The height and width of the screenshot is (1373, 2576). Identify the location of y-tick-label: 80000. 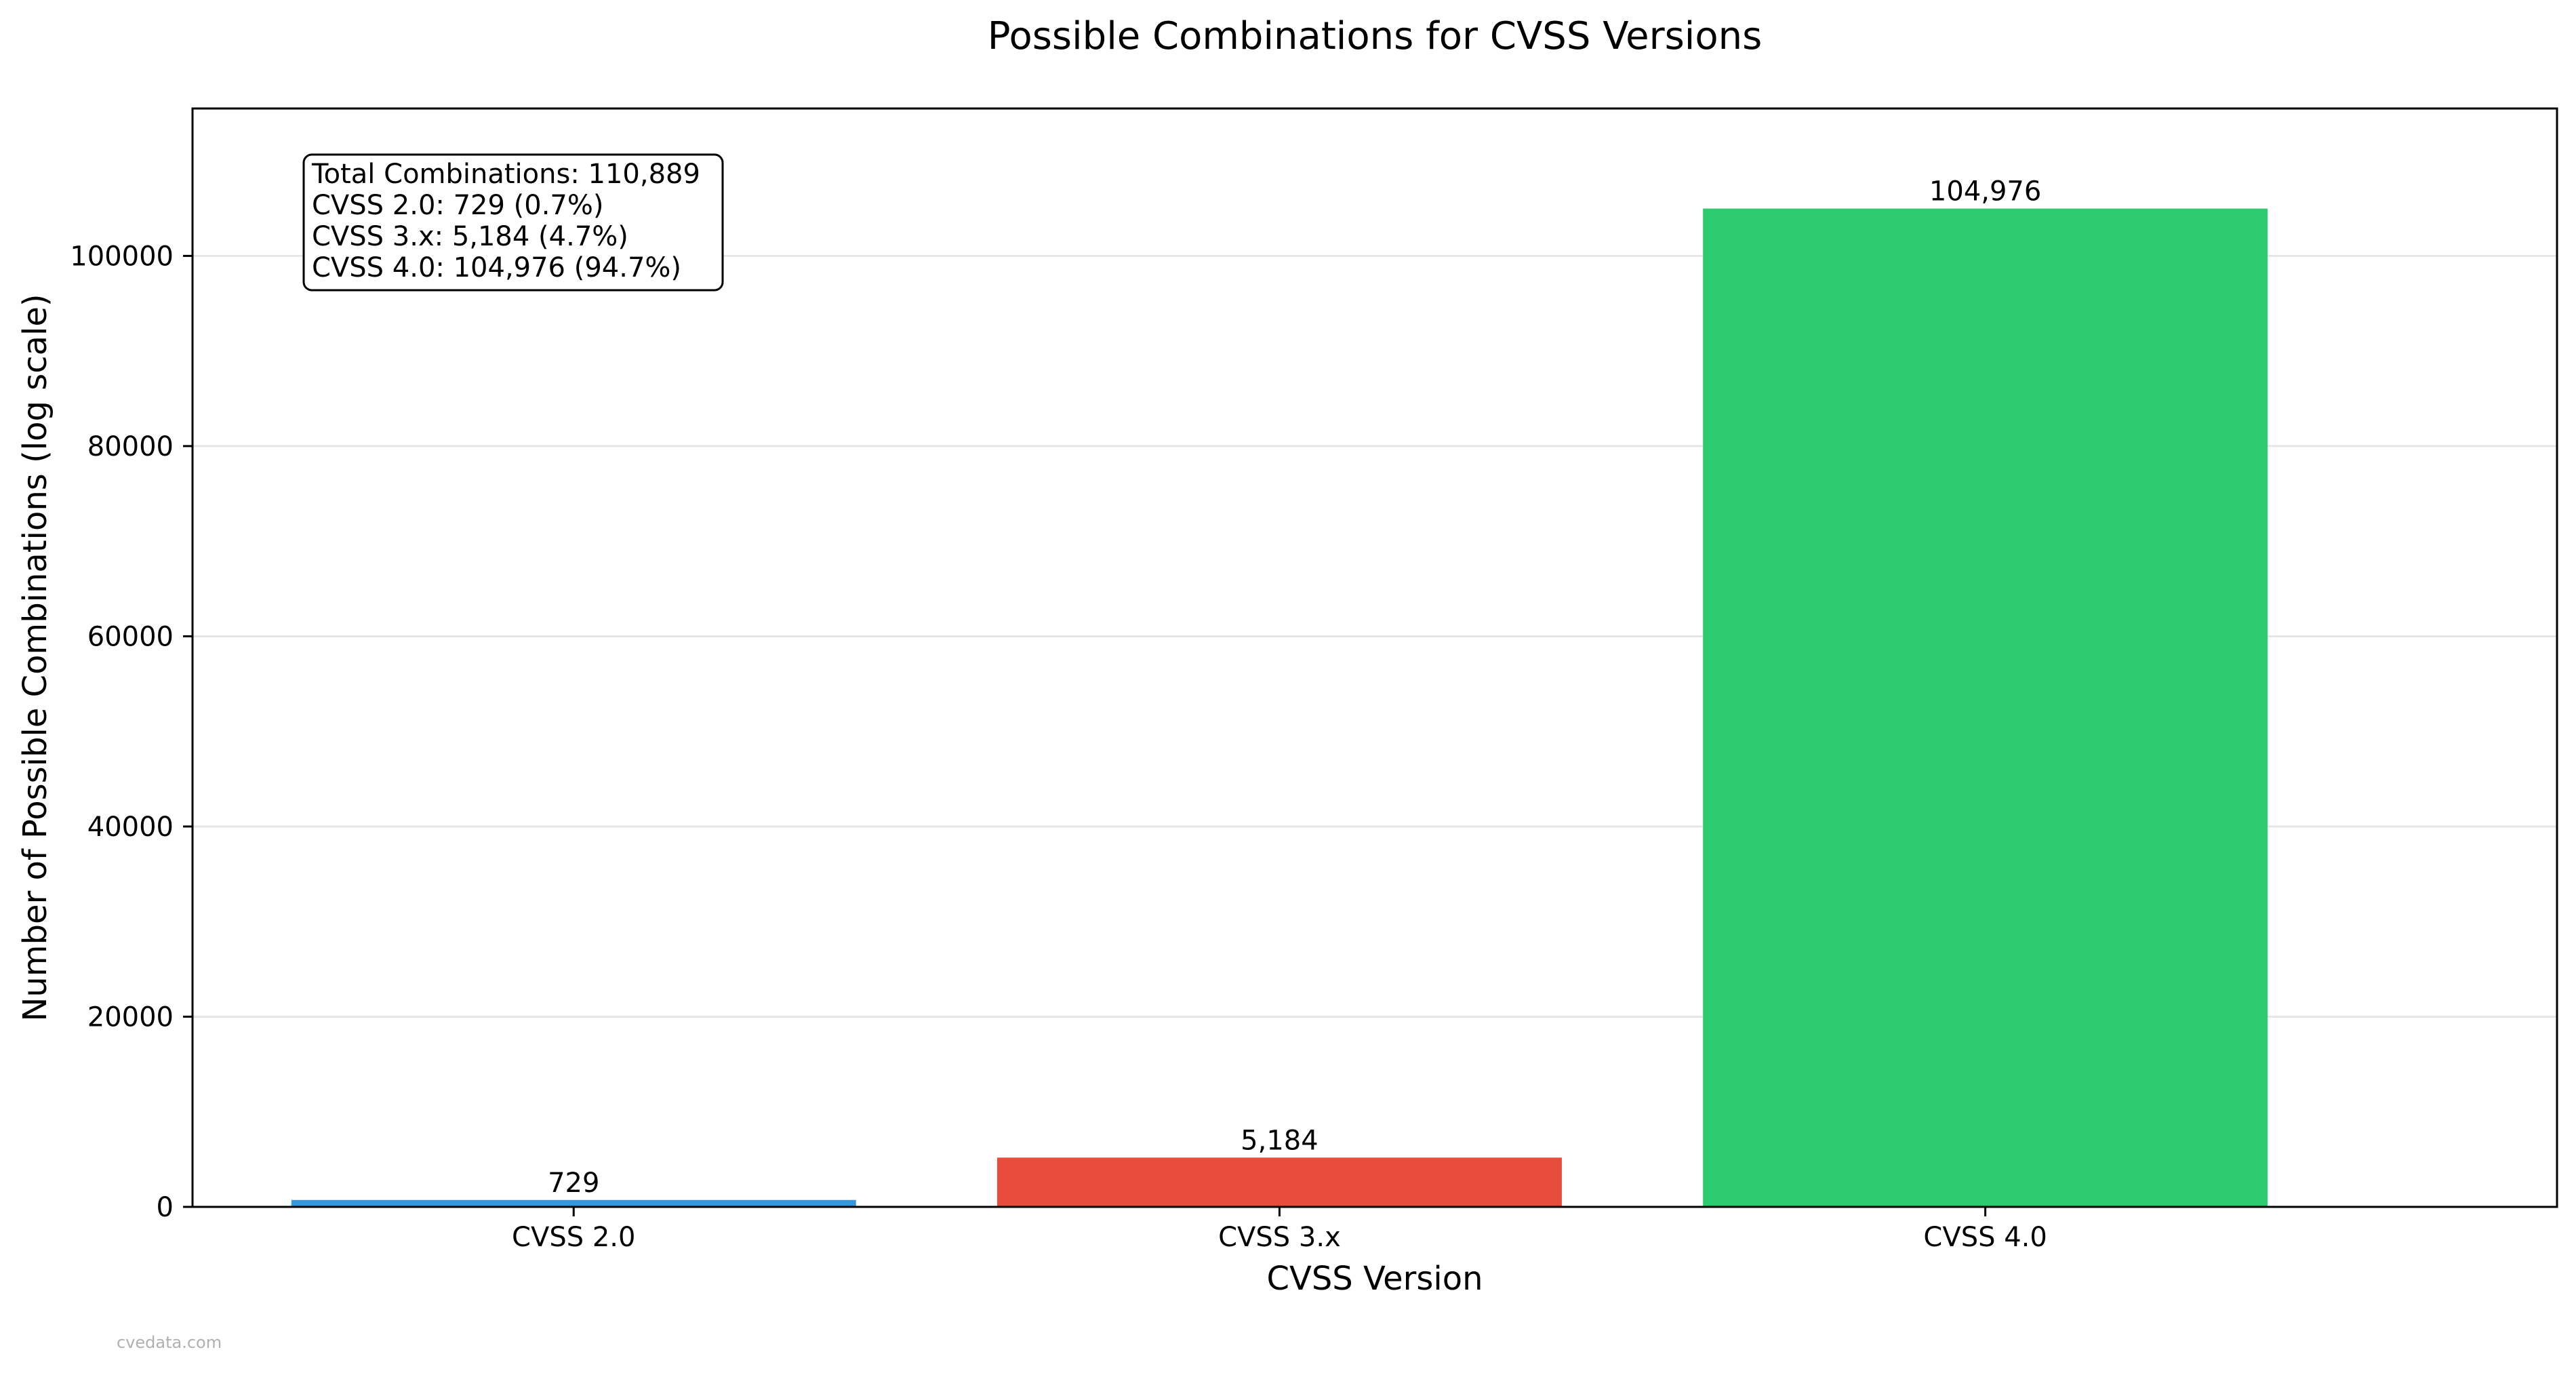
(130, 446).